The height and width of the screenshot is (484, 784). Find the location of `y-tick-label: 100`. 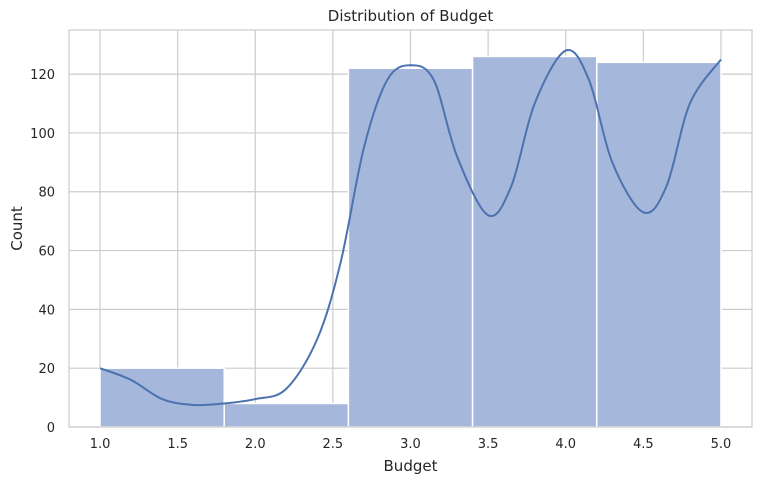

y-tick-label: 100 is located at coordinates (42, 134).